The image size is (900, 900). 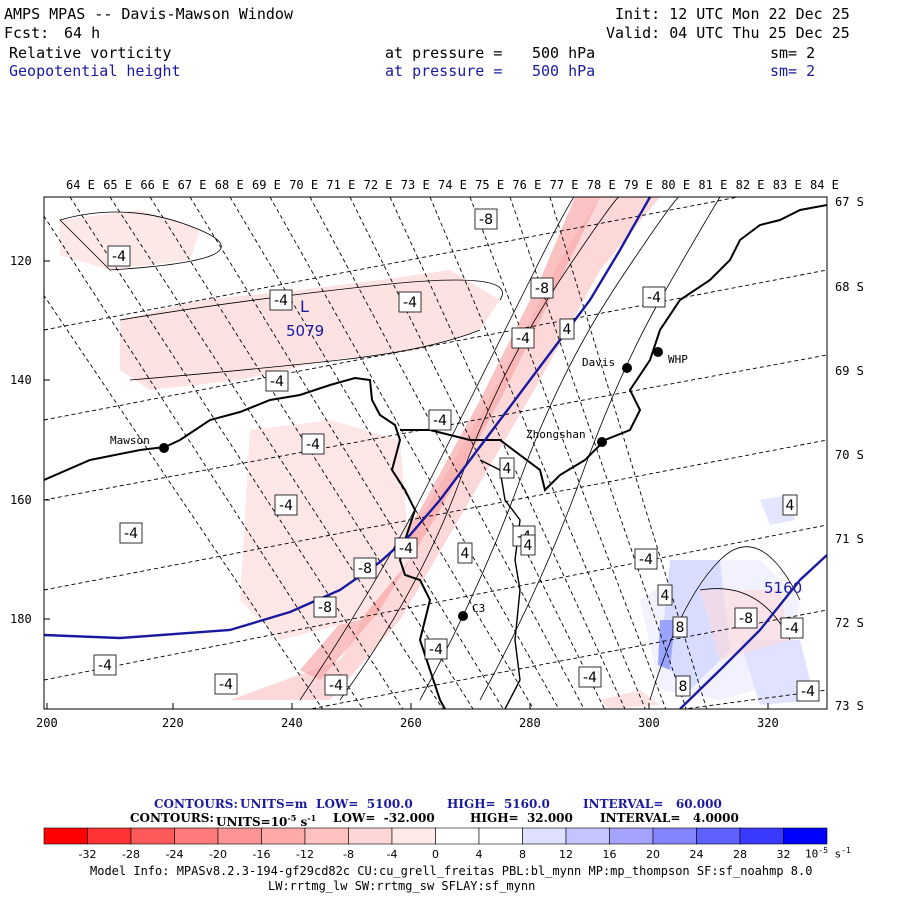 What do you see at coordinates (173, 723) in the screenshot?
I see `bottom-axis-tick-label: 220` at bounding box center [173, 723].